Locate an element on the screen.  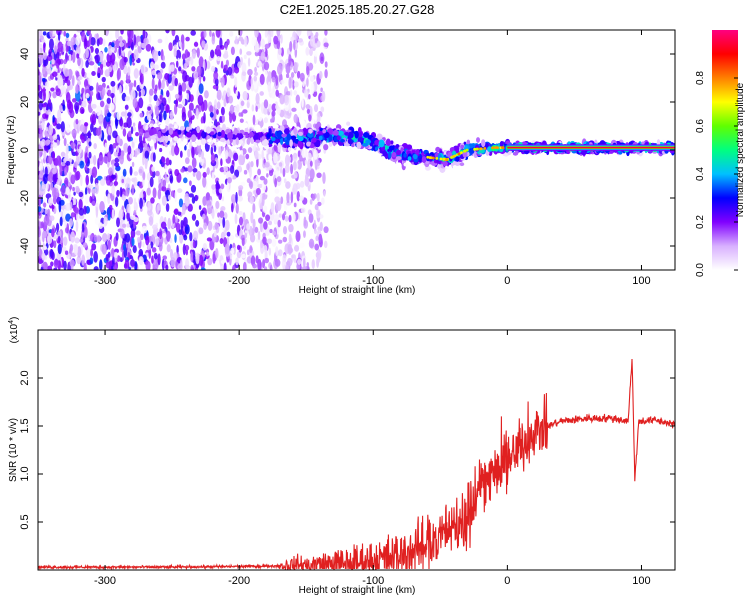
spectrogram-y-tick-label: 20 is located at coordinates (25, 102).